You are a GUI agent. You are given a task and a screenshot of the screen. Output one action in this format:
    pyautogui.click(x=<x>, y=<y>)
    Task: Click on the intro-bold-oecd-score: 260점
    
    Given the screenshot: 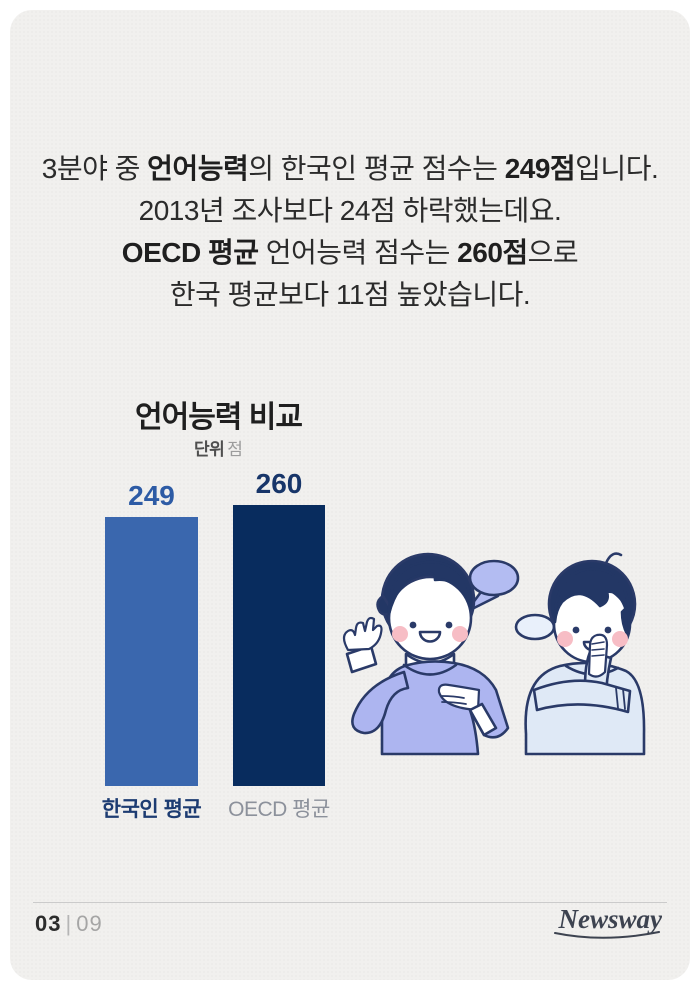 What is the action you would take?
    pyautogui.click(x=492, y=252)
    